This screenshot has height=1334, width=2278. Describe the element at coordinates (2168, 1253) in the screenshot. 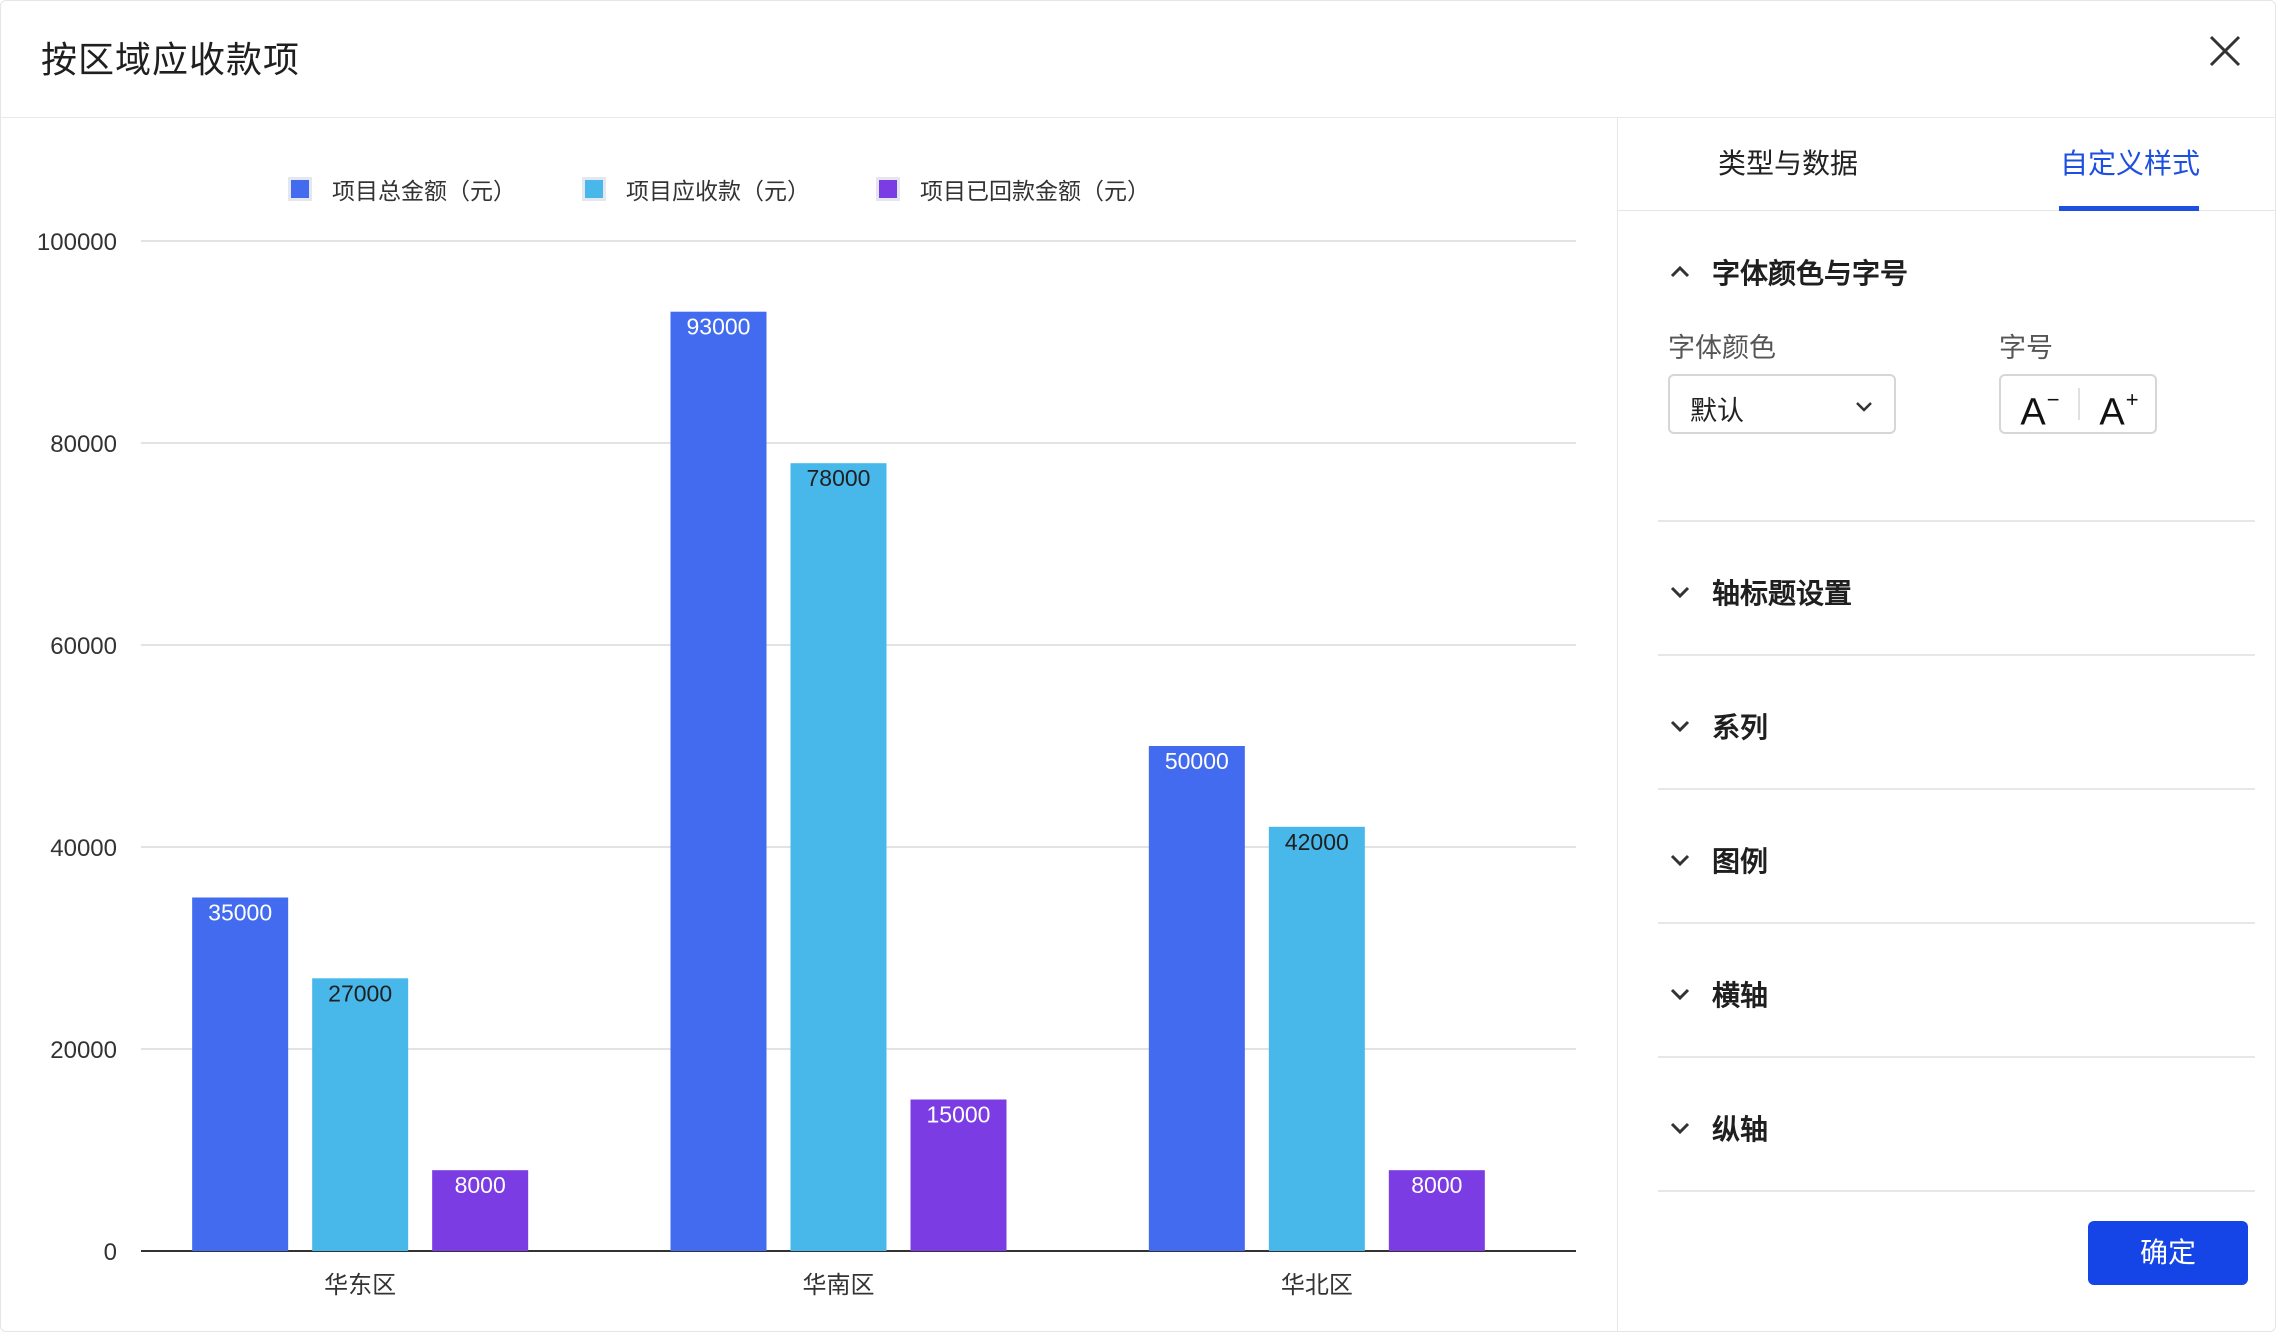

I see `confirm-button: 确定` at that location.